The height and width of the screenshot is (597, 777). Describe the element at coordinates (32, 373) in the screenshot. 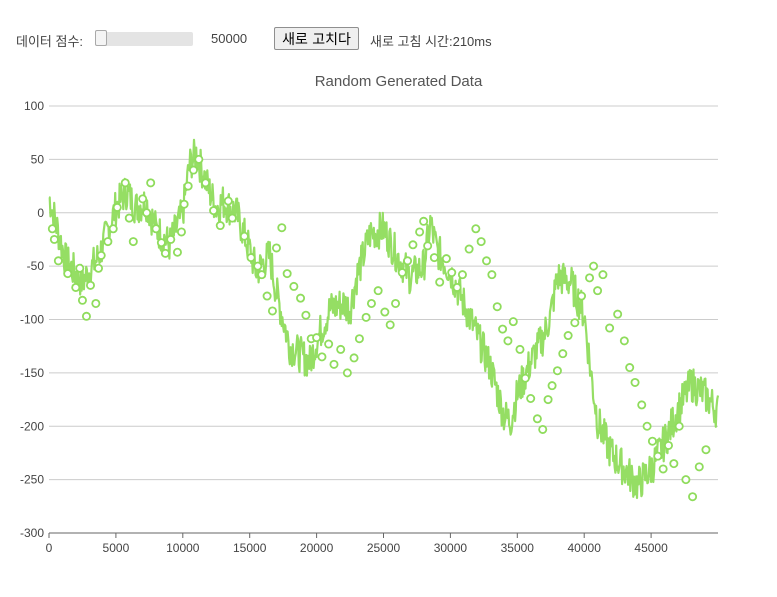

I see `y-tick-label: -150` at that location.